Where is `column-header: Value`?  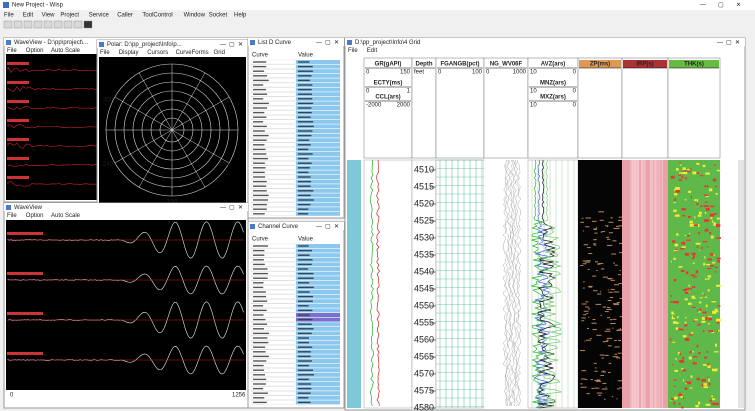
column-header: Value is located at coordinates (306, 56).